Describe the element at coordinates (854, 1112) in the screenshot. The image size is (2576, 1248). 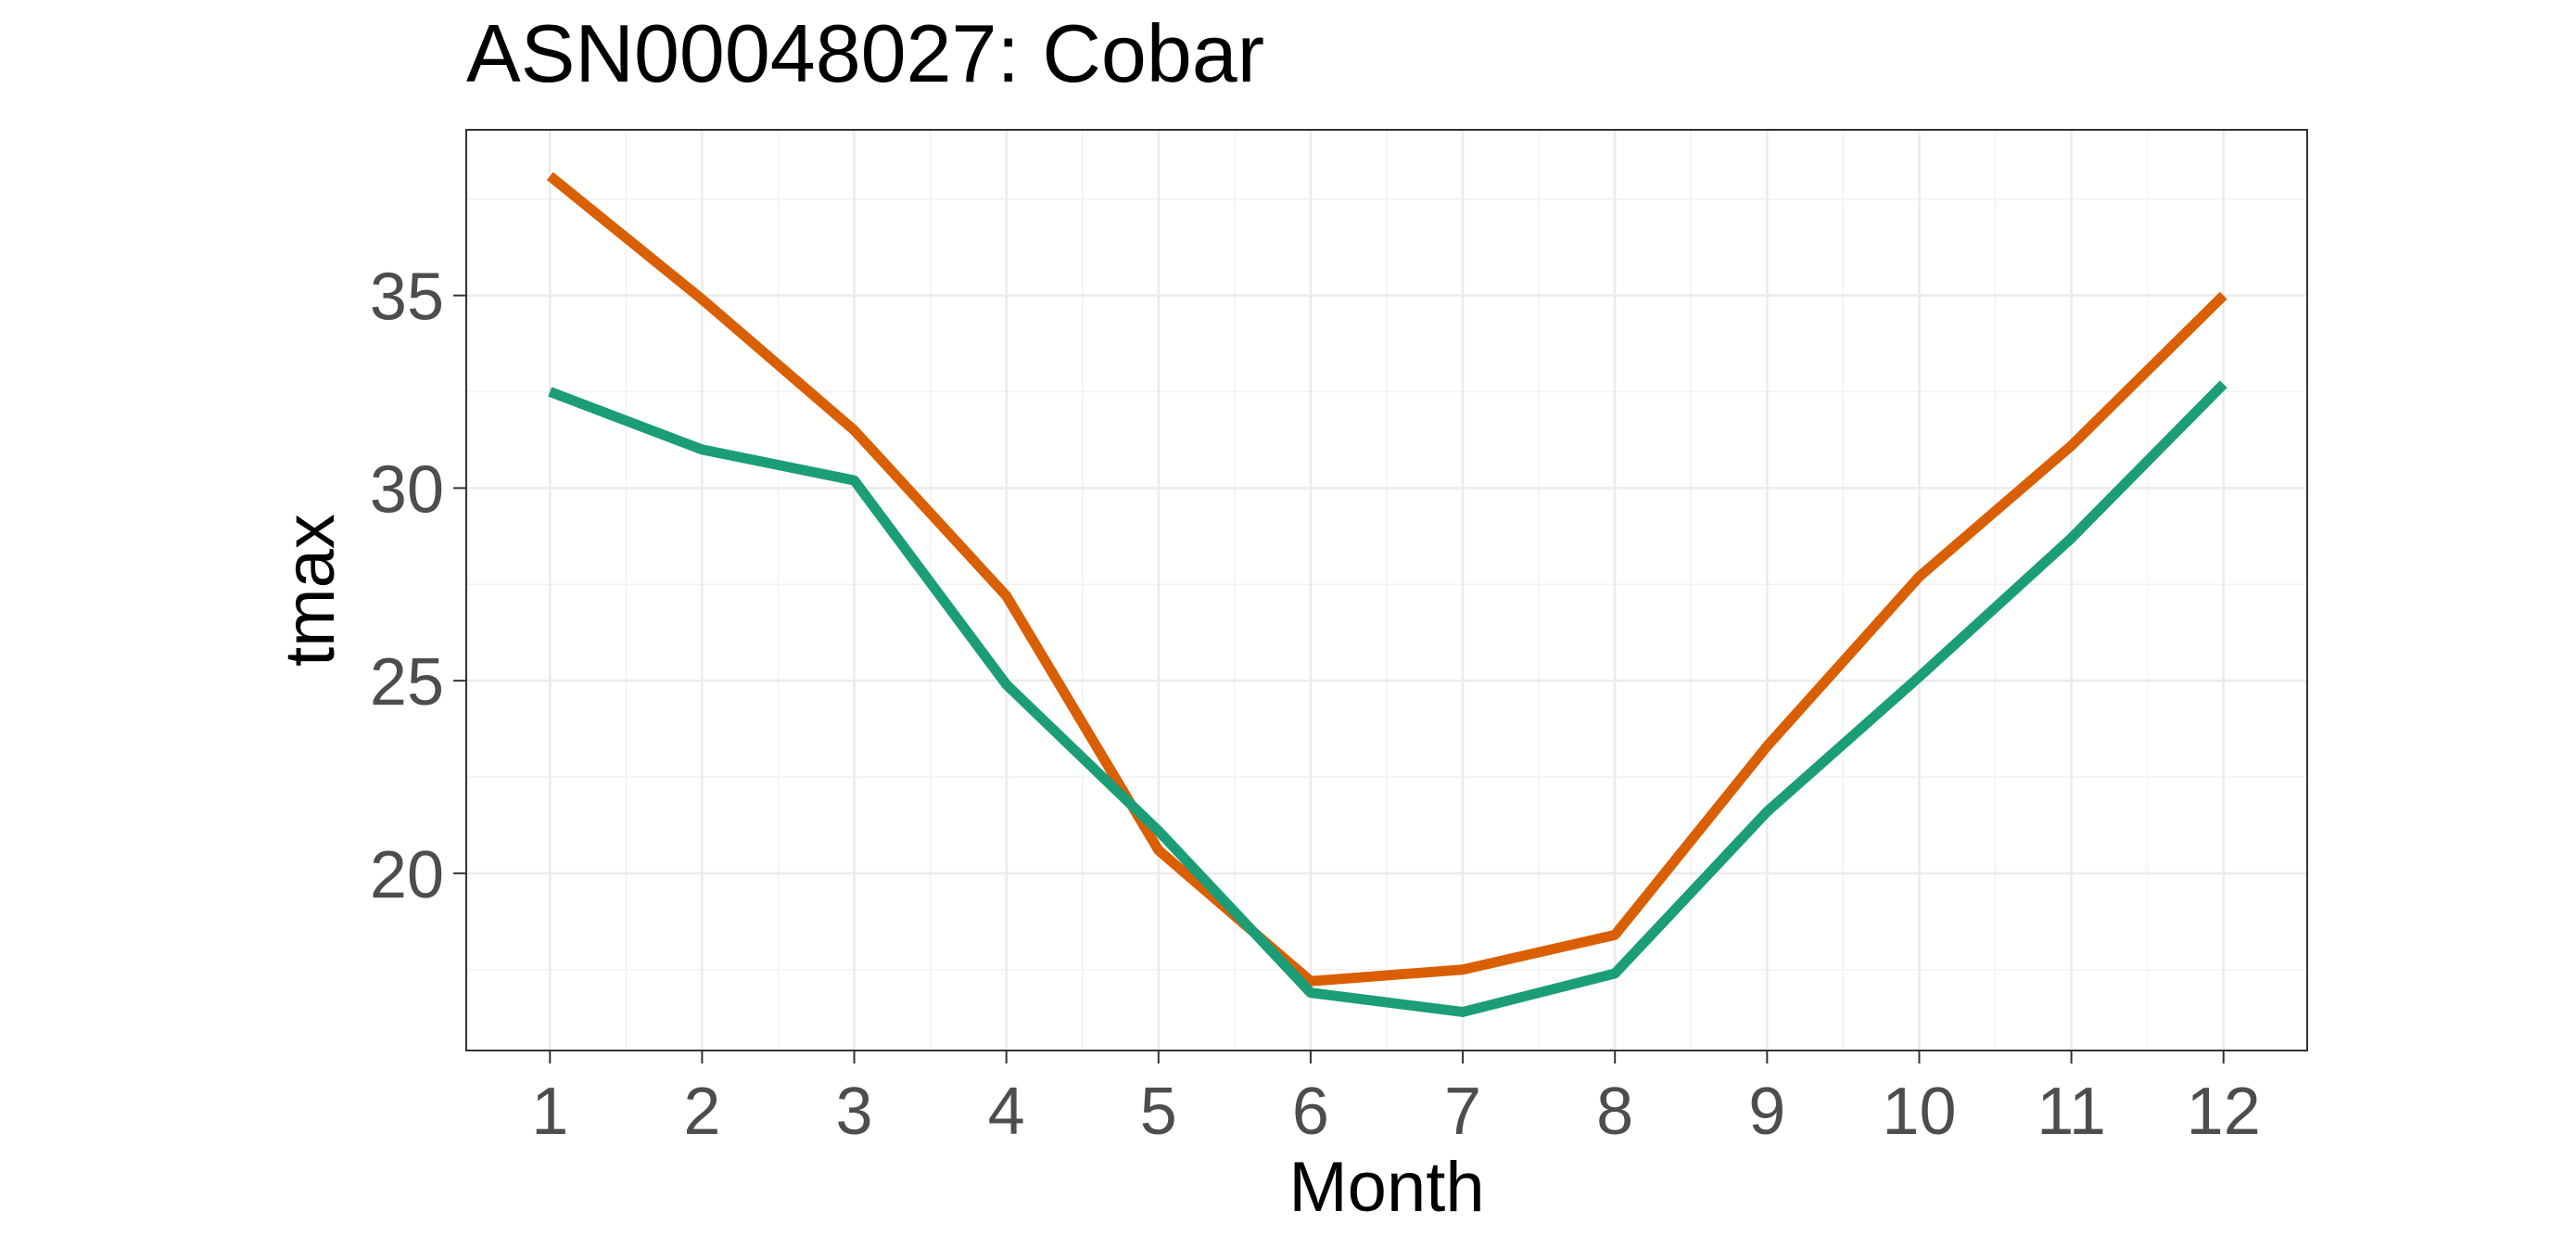
I see `x-tick-label: 3` at that location.